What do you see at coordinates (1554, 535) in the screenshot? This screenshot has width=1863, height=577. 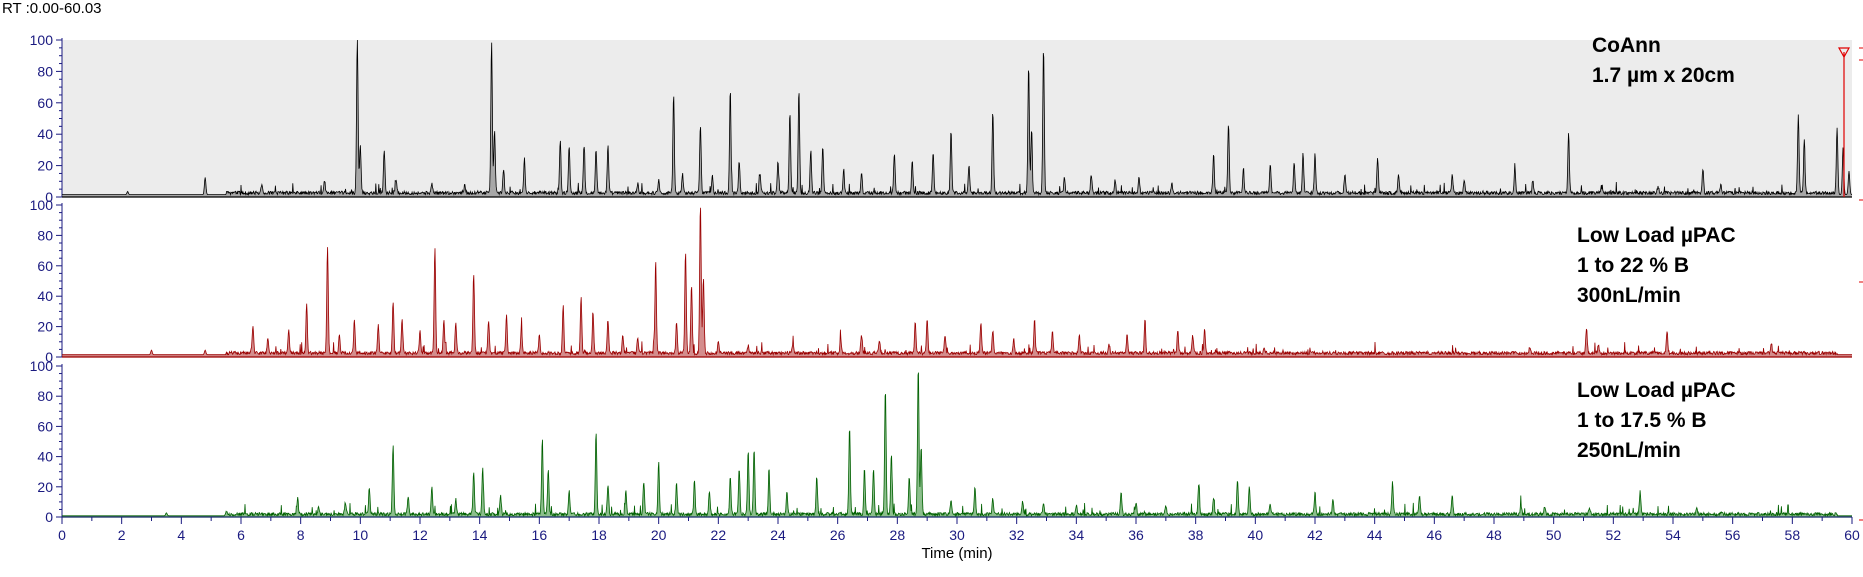 I see `x-tick-label: 50` at bounding box center [1554, 535].